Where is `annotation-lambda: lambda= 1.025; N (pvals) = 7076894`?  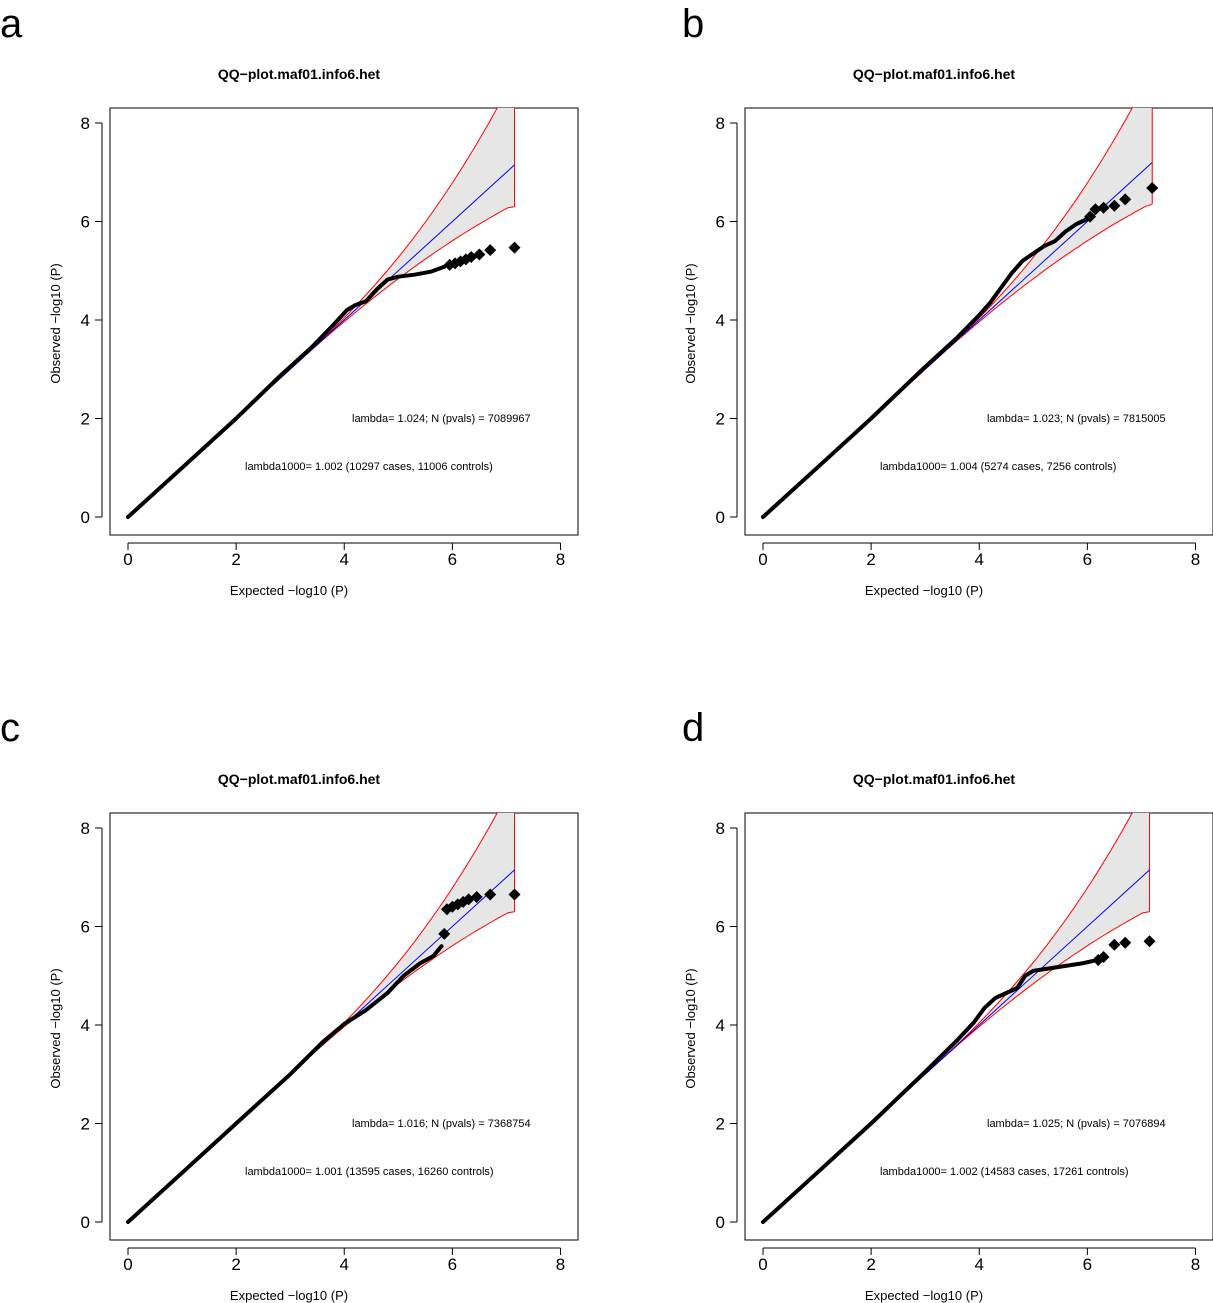
annotation-lambda: lambda= 1.025; N (pvals) = 7076894 is located at coordinates (1076, 1124).